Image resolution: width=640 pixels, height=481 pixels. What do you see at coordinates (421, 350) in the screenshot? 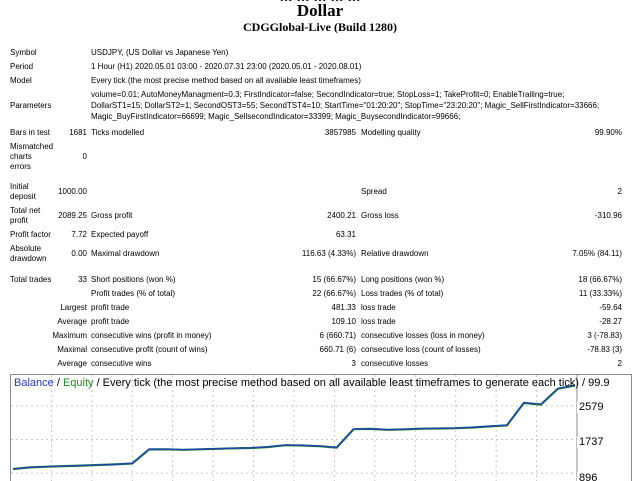
I see `maximal-consecutive-loss-label: consecutive loss (count of losses)` at bounding box center [421, 350].